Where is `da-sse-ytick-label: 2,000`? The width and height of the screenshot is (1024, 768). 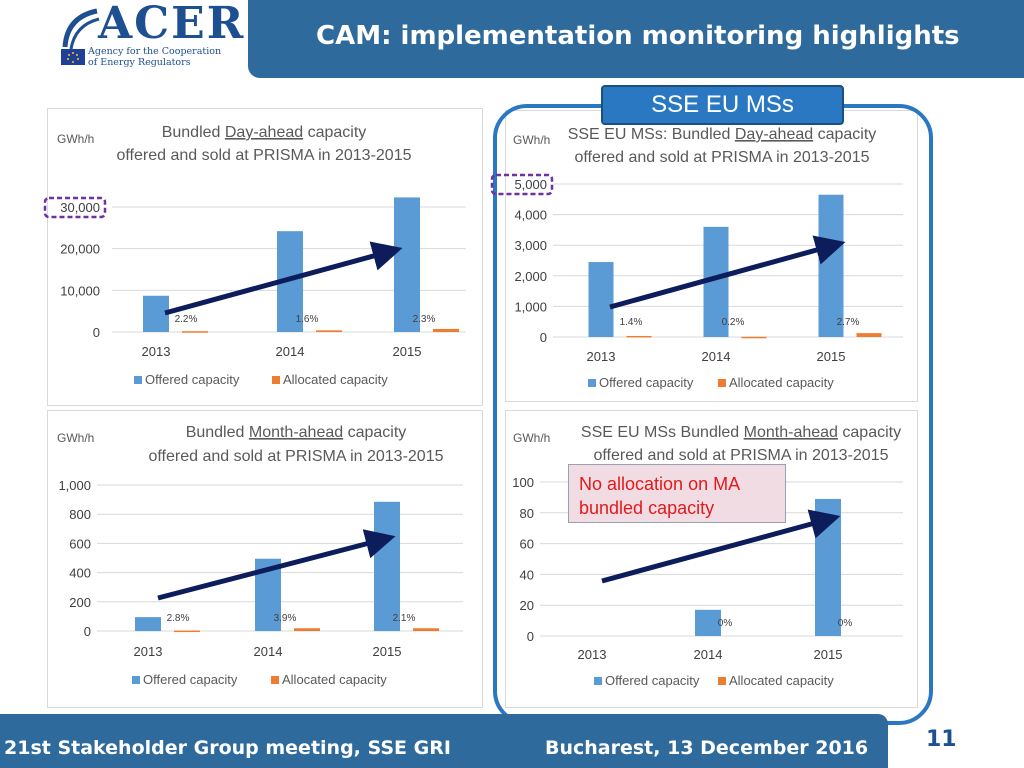 da-sse-ytick-label: 2,000 is located at coordinates (530, 276).